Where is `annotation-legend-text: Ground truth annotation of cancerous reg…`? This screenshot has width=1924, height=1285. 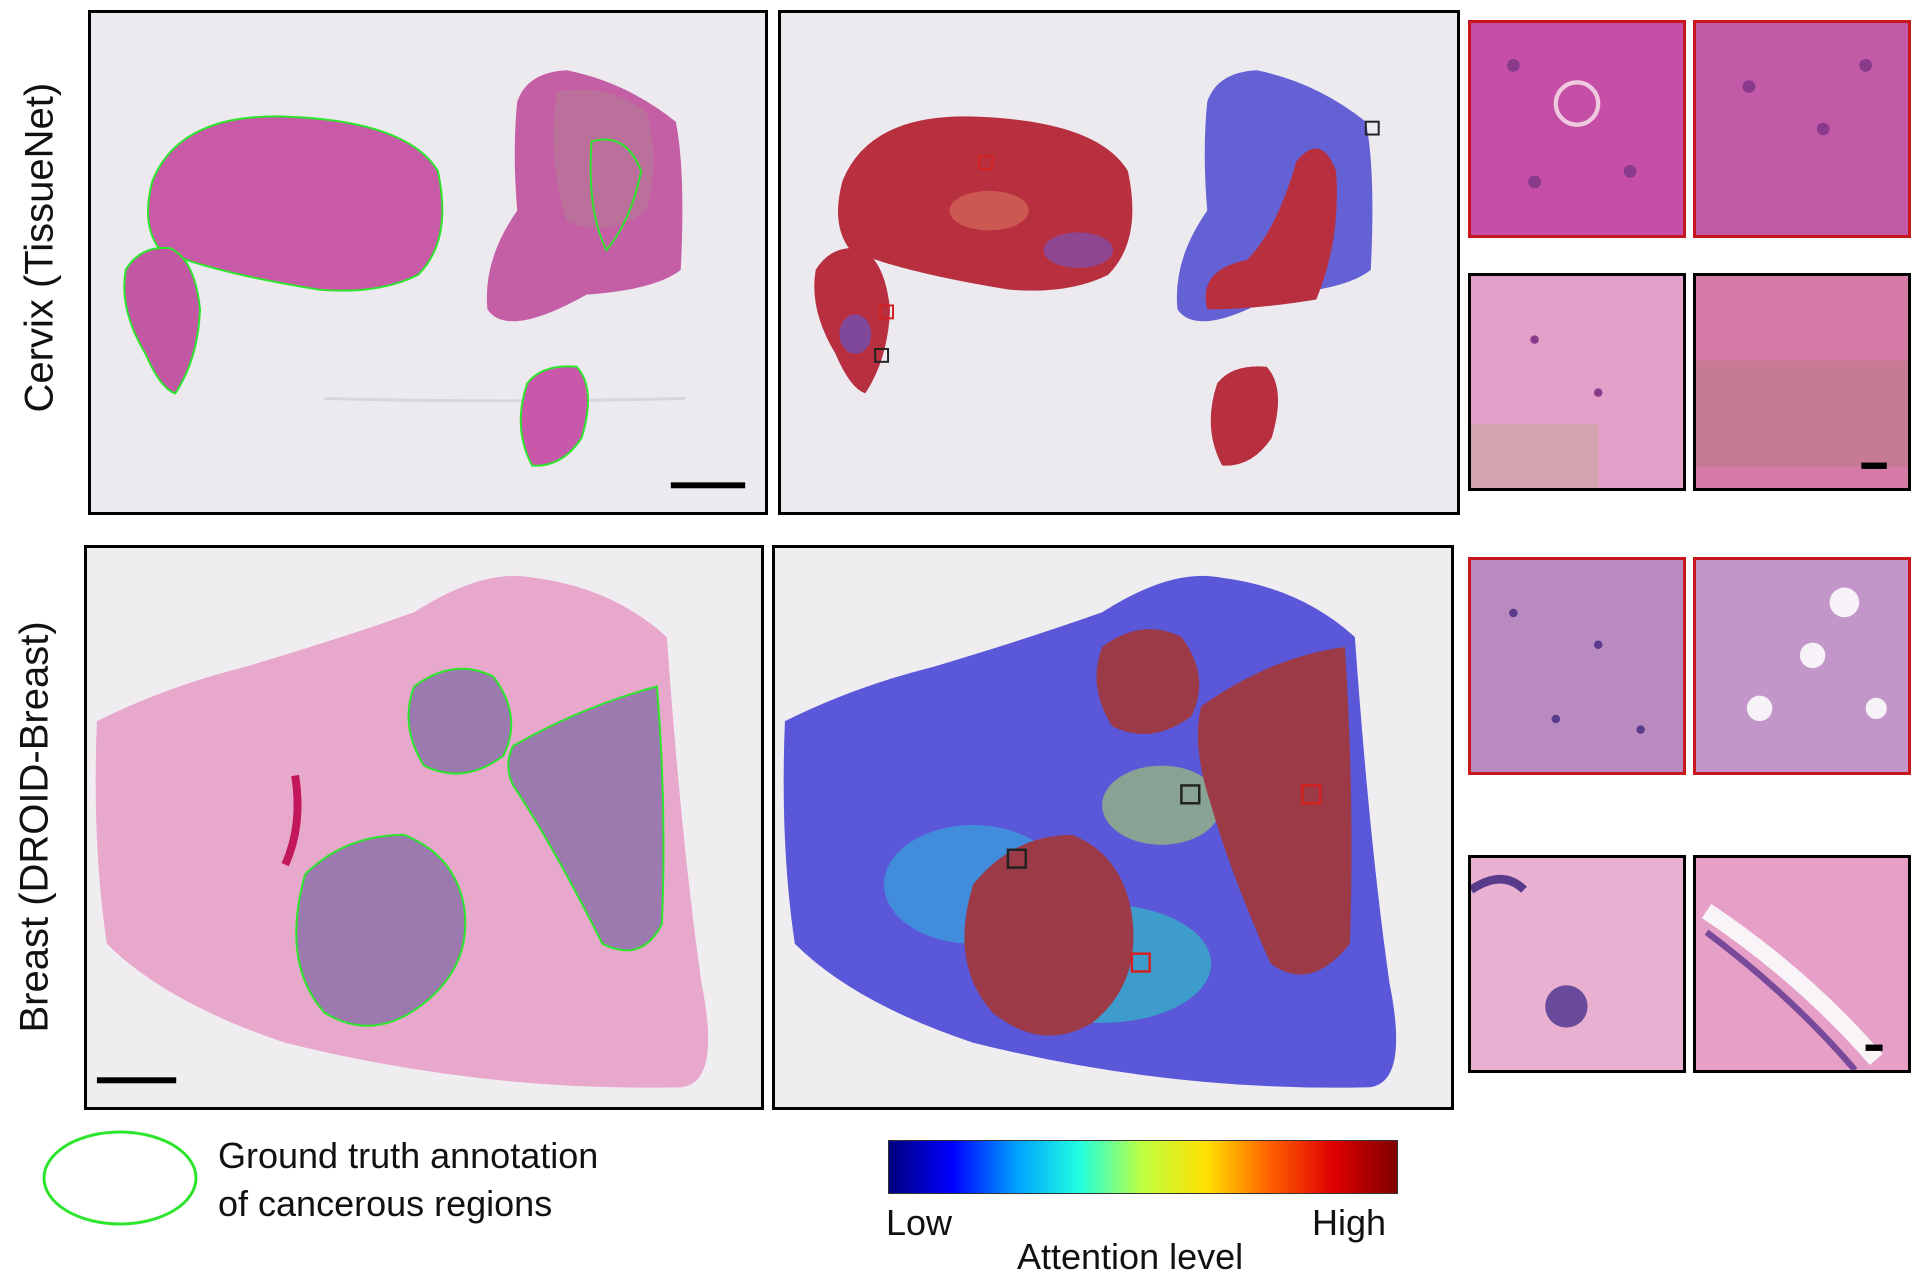
annotation-legend-text: Ground truth annotation of cancerous reg… is located at coordinates (408, 1180).